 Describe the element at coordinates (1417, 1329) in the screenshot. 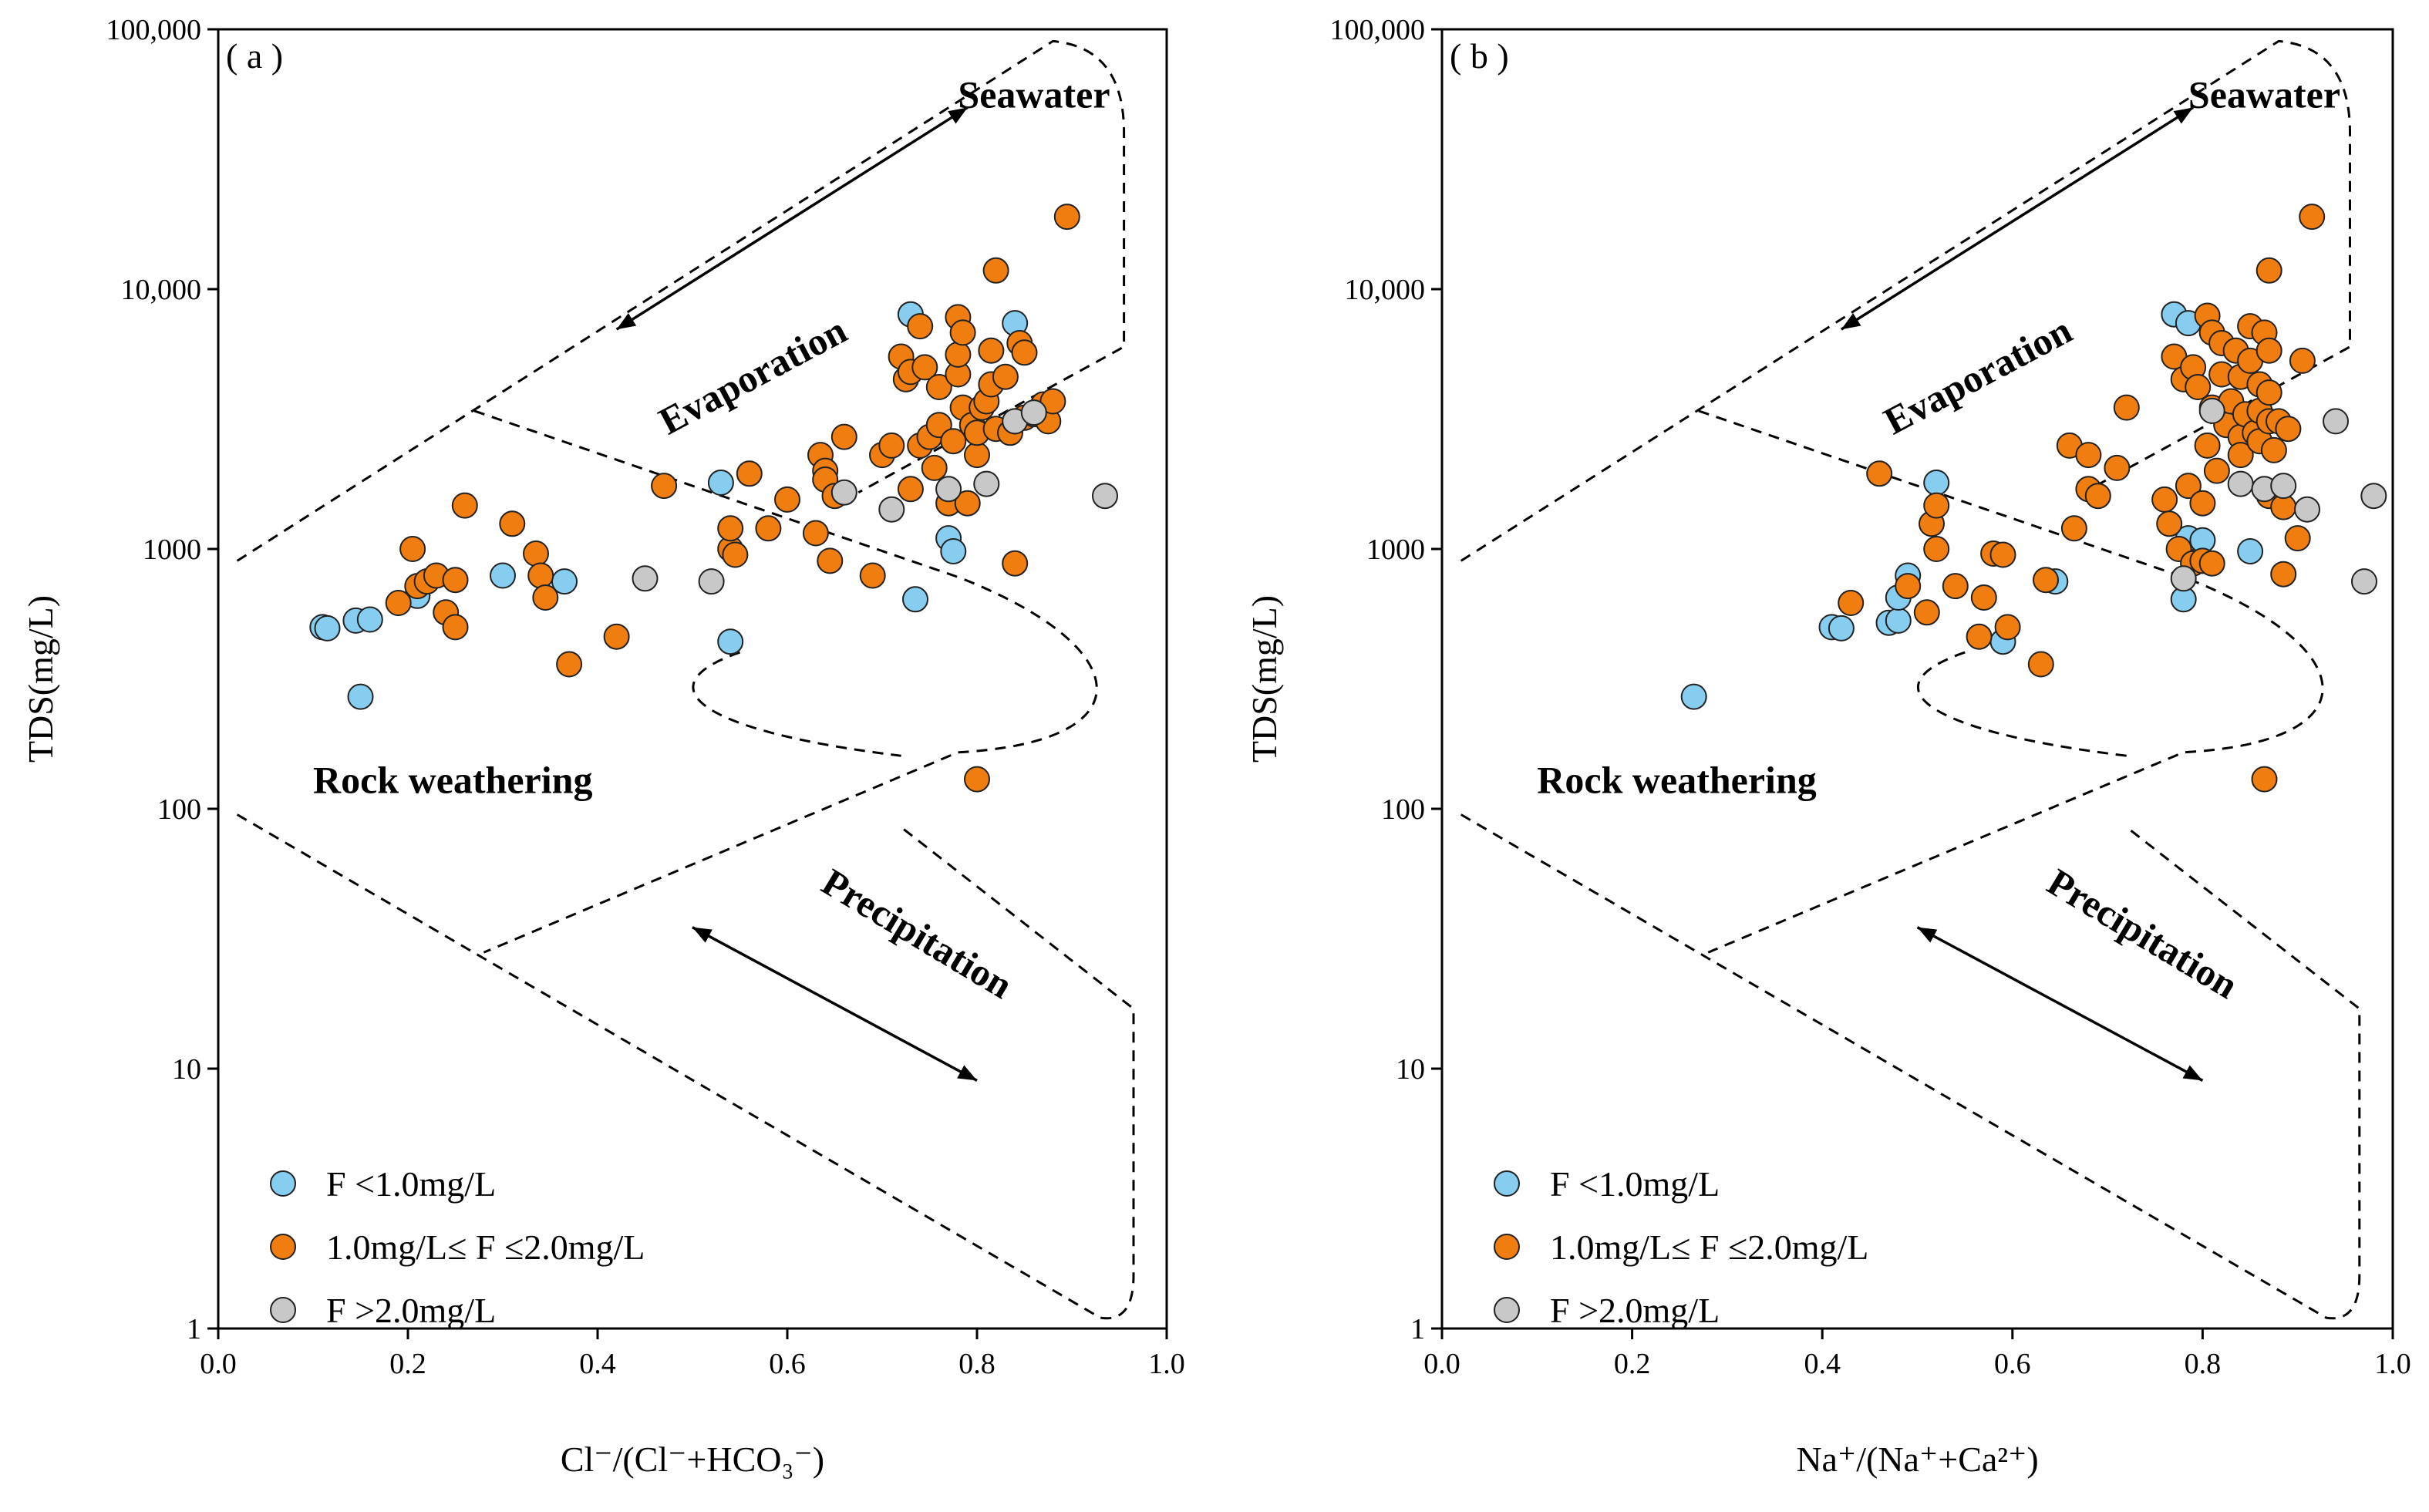

I see `y-tick-label-b: 1` at that location.